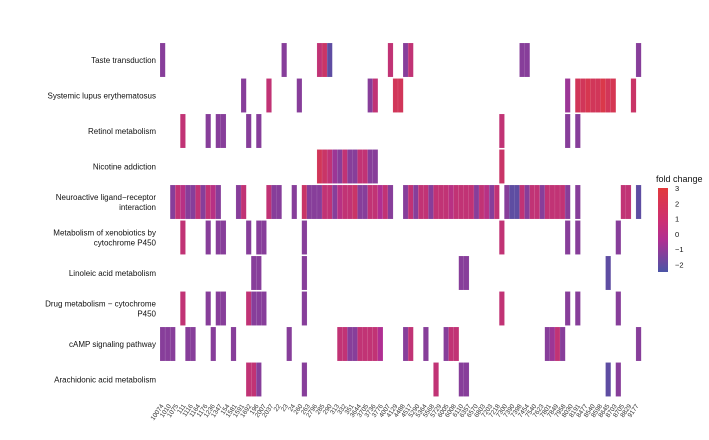 This screenshot has height=440, width=709. What do you see at coordinates (677, 188) in the screenshot?
I see `legend-tick-label: 3` at bounding box center [677, 188].